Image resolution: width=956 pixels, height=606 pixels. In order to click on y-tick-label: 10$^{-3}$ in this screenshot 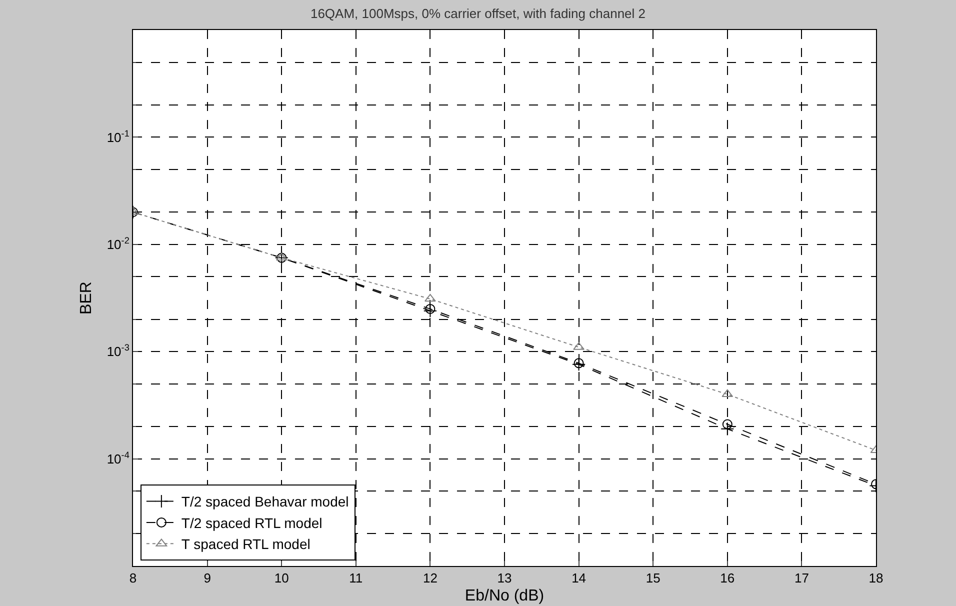, I will do `click(118, 351)`.